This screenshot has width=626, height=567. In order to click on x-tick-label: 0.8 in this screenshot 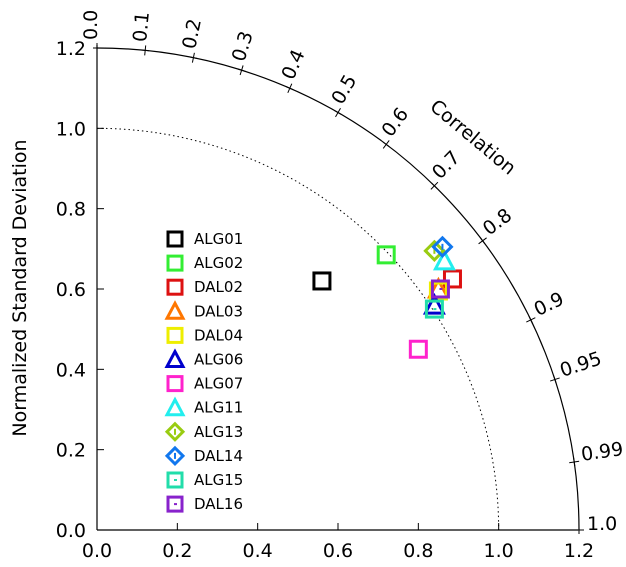, I will do `click(418, 551)`.